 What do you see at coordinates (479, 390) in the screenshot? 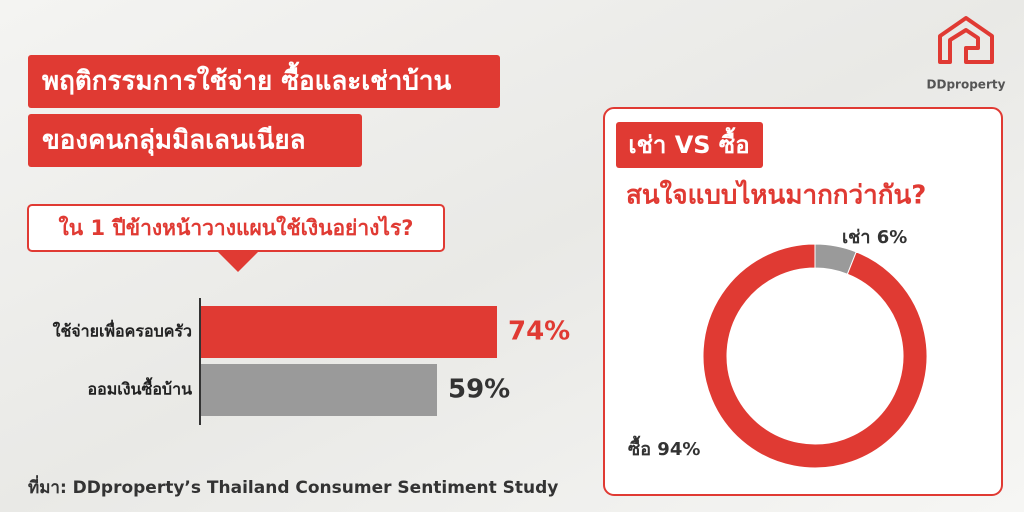
I see `value-label: 59%` at bounding box center [479, 390].